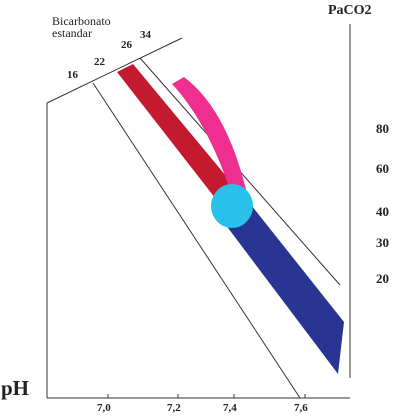 This screenshot has height=419, width=400. What do you see at coordinates (81, 21) in the screenshot?
I see `bicarbonate-title-line-1: Bicarbonato` at bounding box center [81, 21].